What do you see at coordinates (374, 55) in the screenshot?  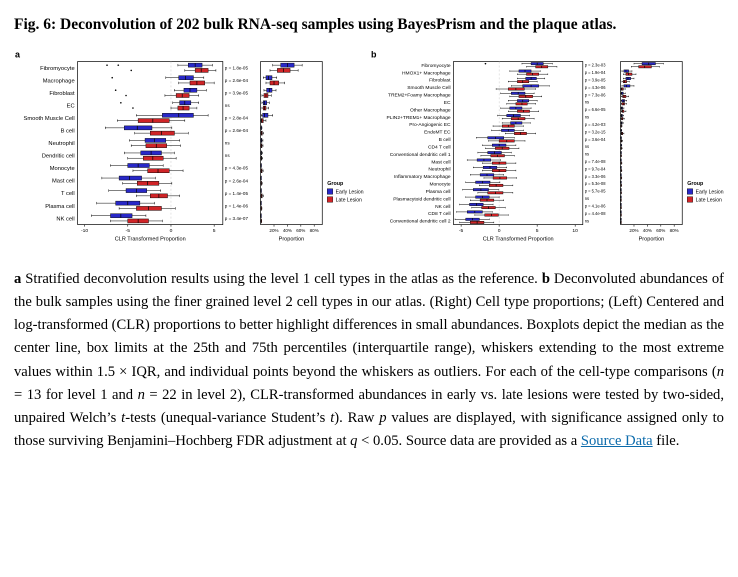 I see `svg-text: b` at bounding box center [374, 55].